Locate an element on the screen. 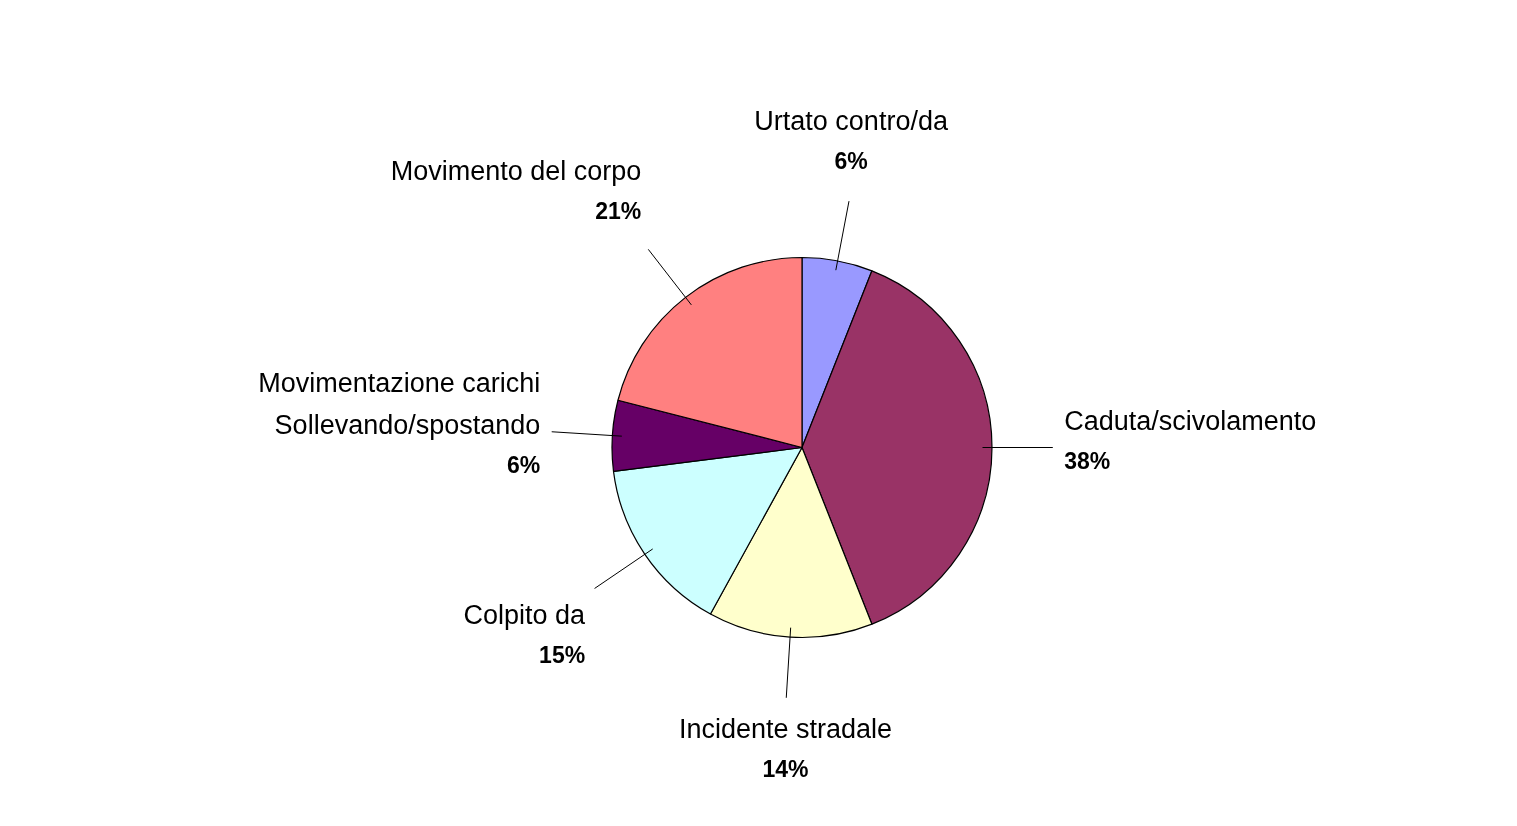 The image size is (1517, 826). slice-label: Movimentazione carichi Sollevando/spostando is located at coordinates (399, 404).